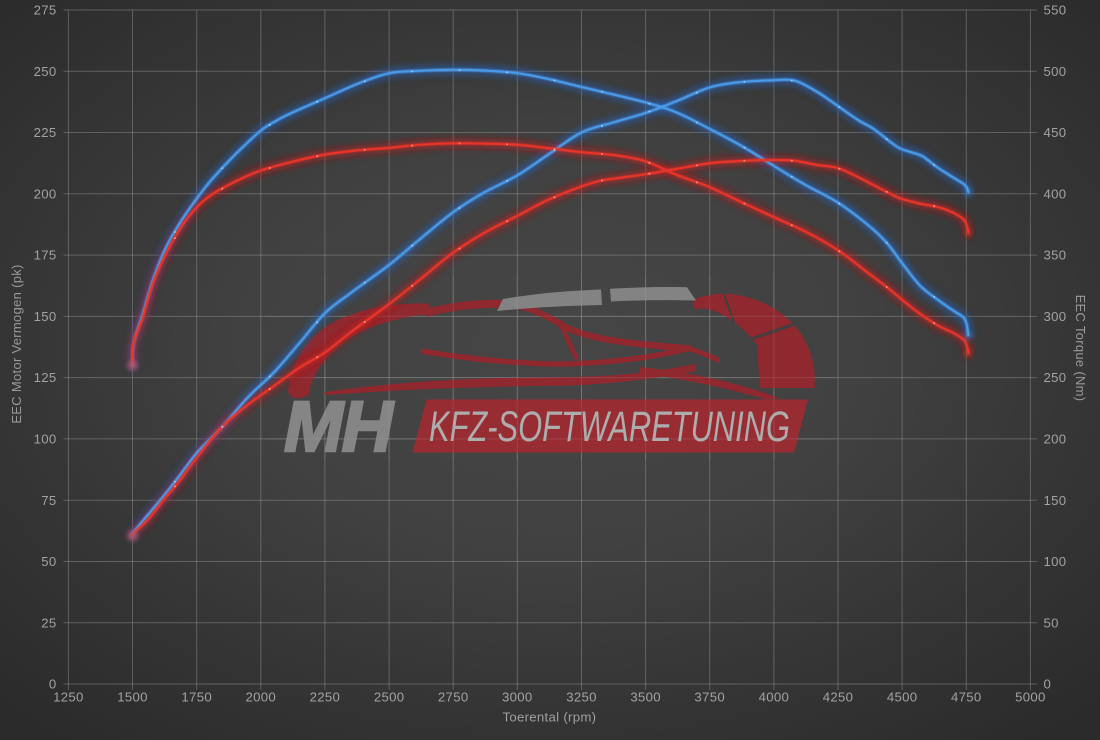  Describe the element at coordinates (645, 697) in the screenshot. I see `svg-text: 3500` at that location.